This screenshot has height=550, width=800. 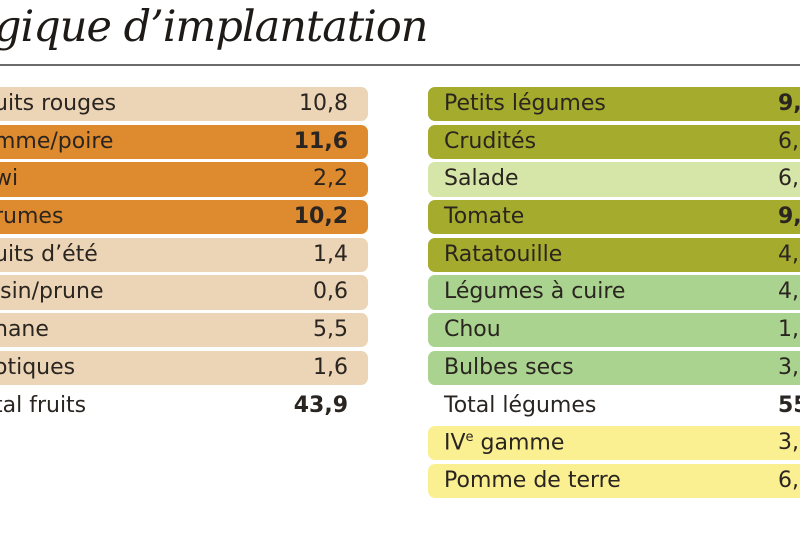 I want to click on vegetable-row: Légumes à cuire 4,, so click(x=614, y=292).